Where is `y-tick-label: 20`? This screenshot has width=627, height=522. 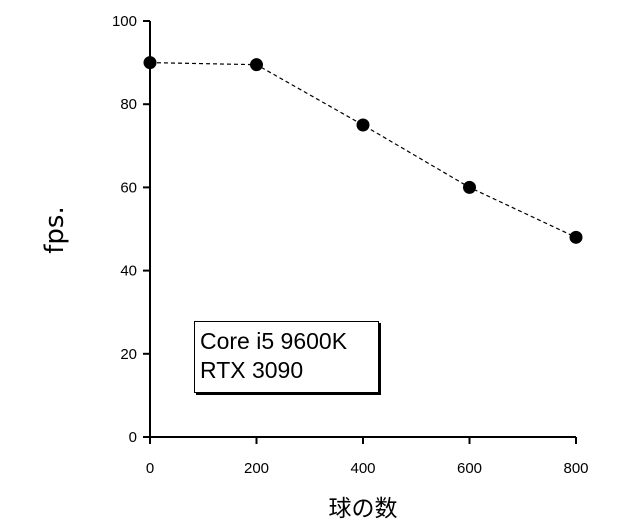
y-tick-label: 20 is located at coordinates (128, 354).